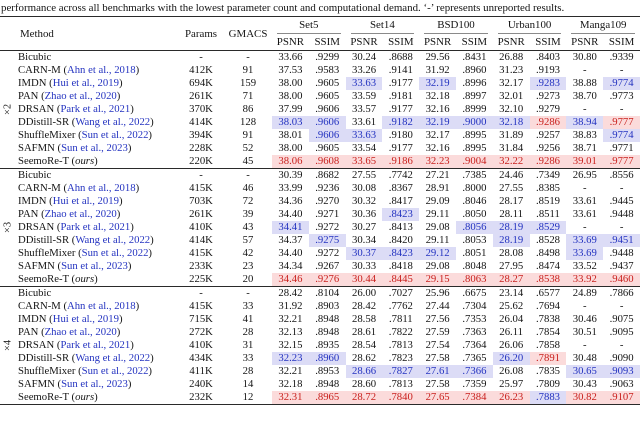 The image size is (640, 426). Describe the element at coordinates (248, 397) in the screenshot. I see `gmacs-value: 12` at that location.